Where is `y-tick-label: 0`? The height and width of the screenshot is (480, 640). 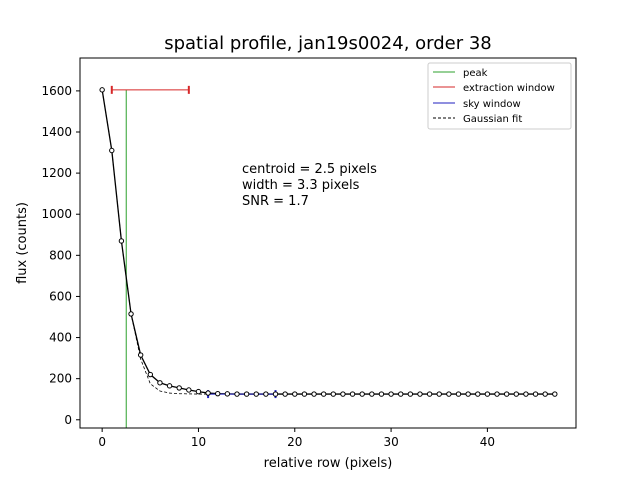 y-tick-label: 0 is located at coordinates (68, 420).